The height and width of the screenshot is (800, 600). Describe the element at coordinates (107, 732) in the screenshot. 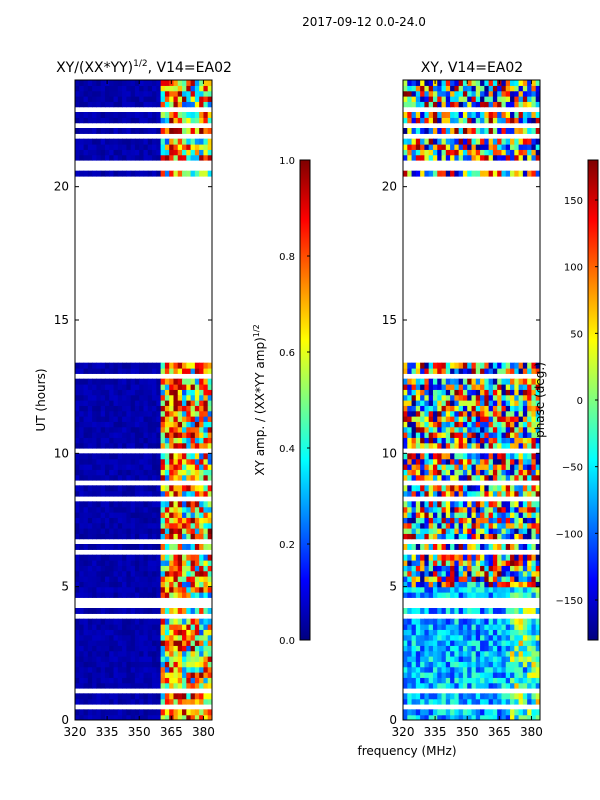

I see `x-tick-label: 335` at that location.